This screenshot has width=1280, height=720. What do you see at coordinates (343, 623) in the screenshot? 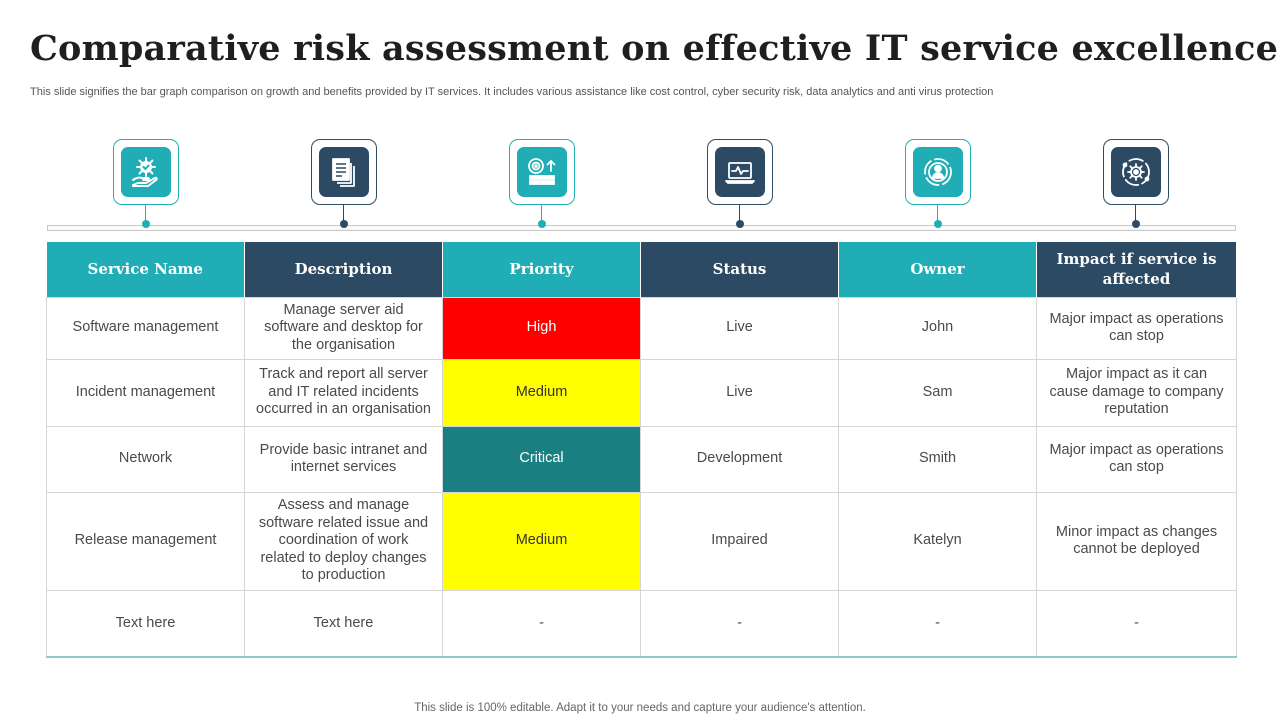
I see `cell-description: Text here` at bounding box center [343, 623].